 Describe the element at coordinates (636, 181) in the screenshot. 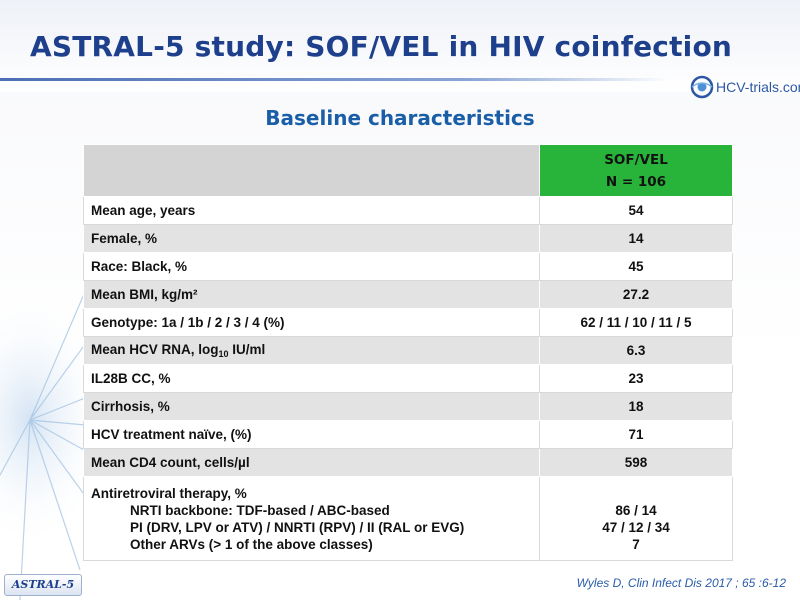

I see `arm-n: N = 106` at that location.